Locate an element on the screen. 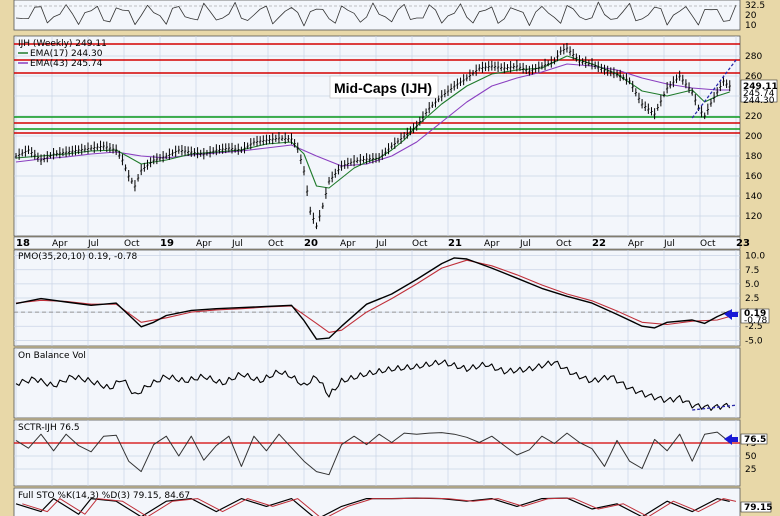 The image size is (780, 516). obv-series is located at coordinates (376, 385).